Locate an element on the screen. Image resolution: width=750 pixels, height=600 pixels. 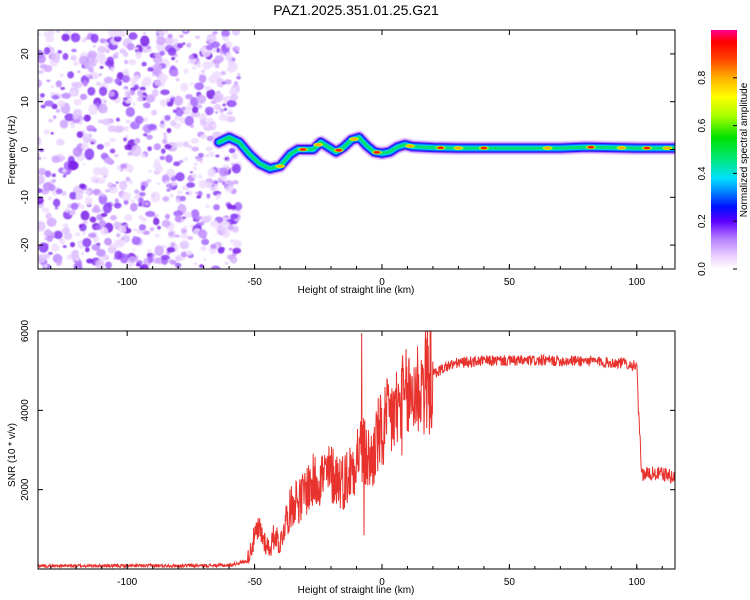
spectrogram-x-tick-label: 50 is located at coordinates (510, 282).